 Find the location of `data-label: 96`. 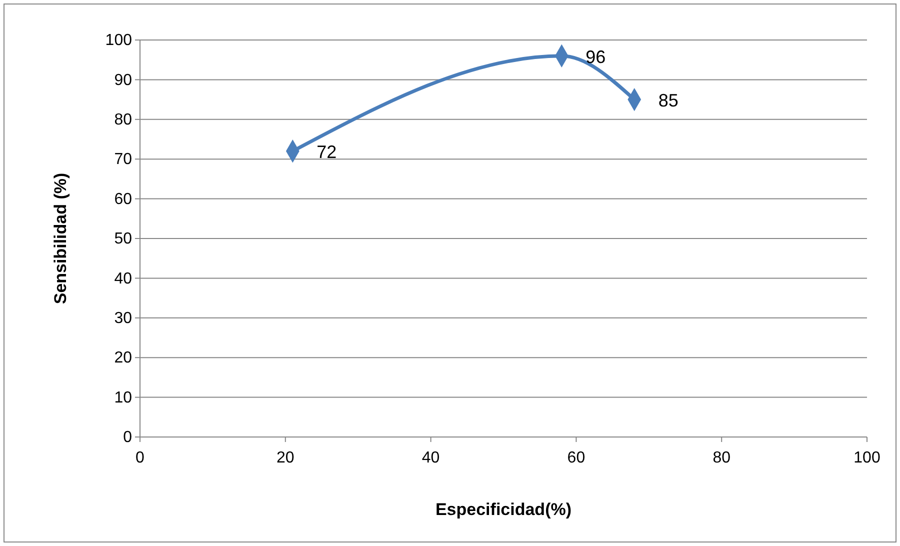

data-label: 96 is located at coordinates (596, 56).